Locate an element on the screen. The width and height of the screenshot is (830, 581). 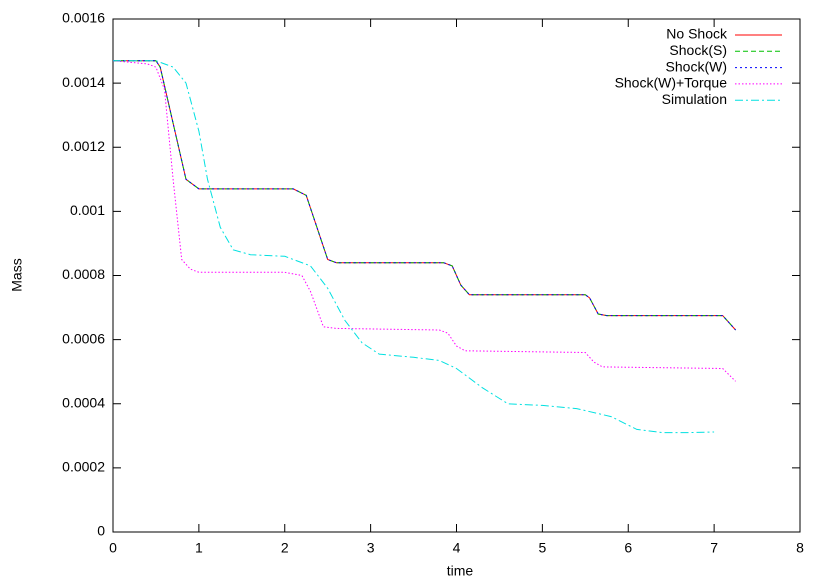
y-tick-label: 0.0004 is located at coordinates (83, 402).